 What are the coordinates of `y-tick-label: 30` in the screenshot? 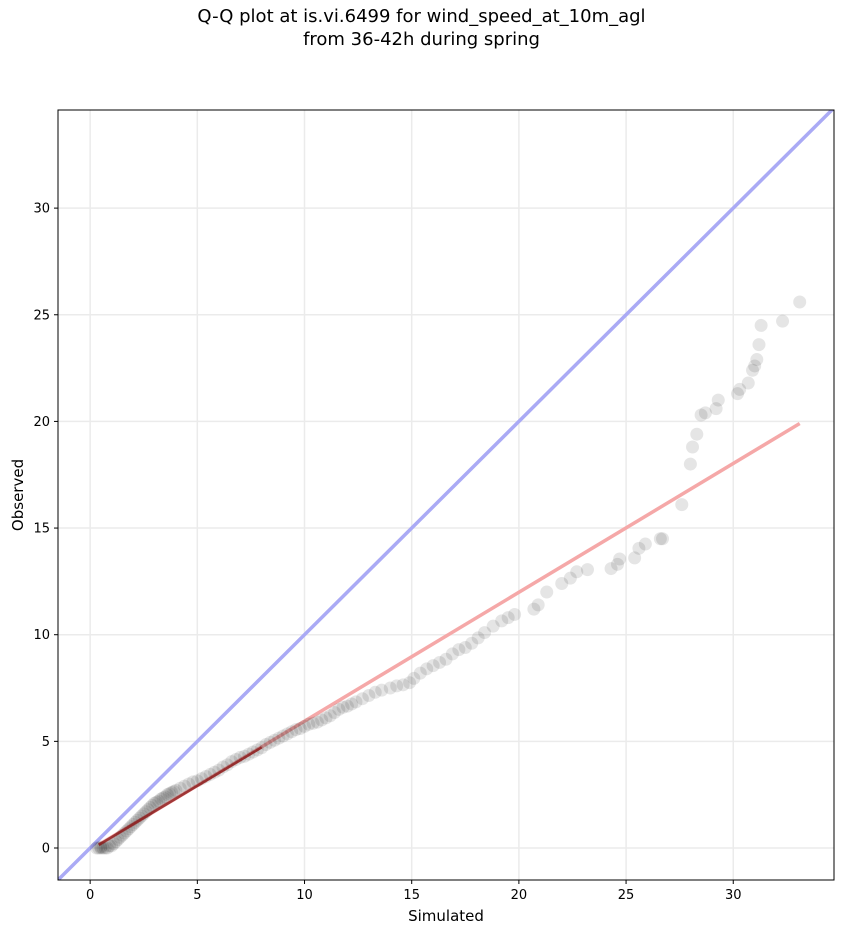 It's located at (41, 209).